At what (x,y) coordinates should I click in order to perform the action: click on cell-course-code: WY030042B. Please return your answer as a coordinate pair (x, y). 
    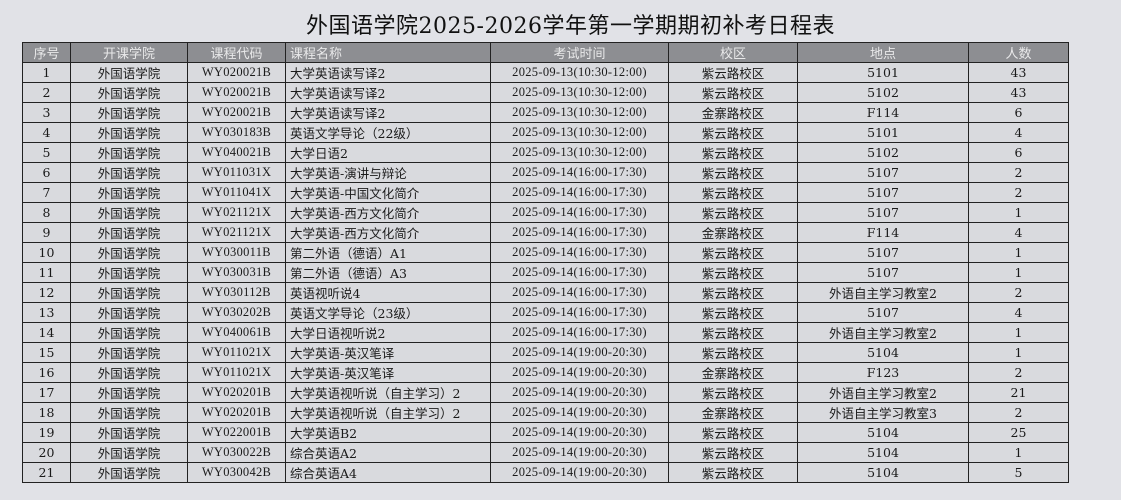
    Looking at the image, I should click on (236, 472).